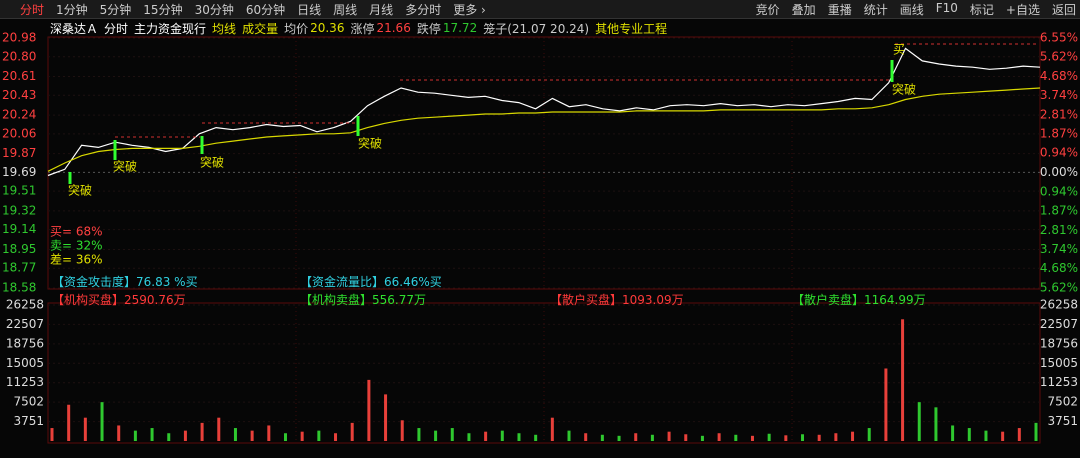  What do you see at coordinates (1059, 57) in the screenshot?
I see `y2-tick-label: 5.62%` at bounding box center [1059, 57].